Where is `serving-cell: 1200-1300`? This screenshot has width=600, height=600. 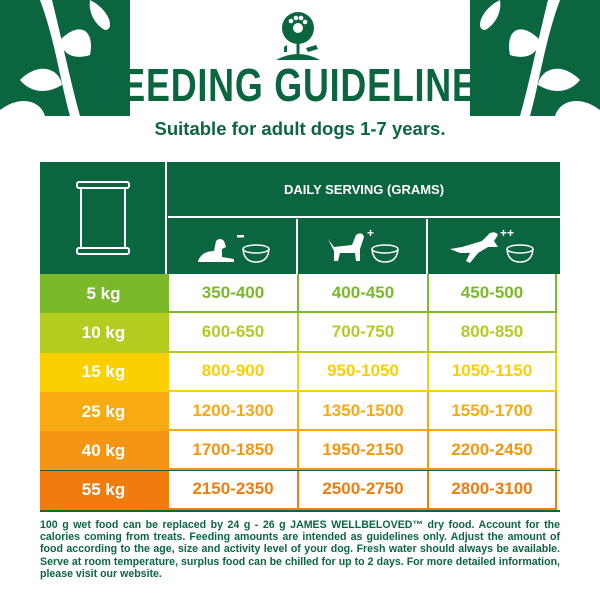
serving-cell: 1200-1300 is located at coordinates (232, 411).